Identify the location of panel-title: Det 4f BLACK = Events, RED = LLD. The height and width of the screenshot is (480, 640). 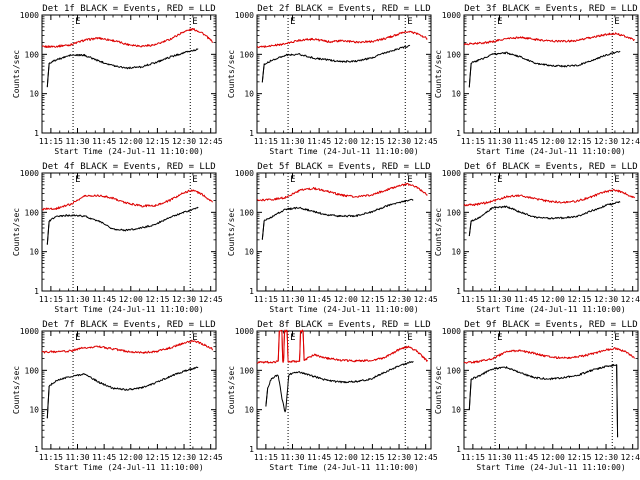
(128, 167).